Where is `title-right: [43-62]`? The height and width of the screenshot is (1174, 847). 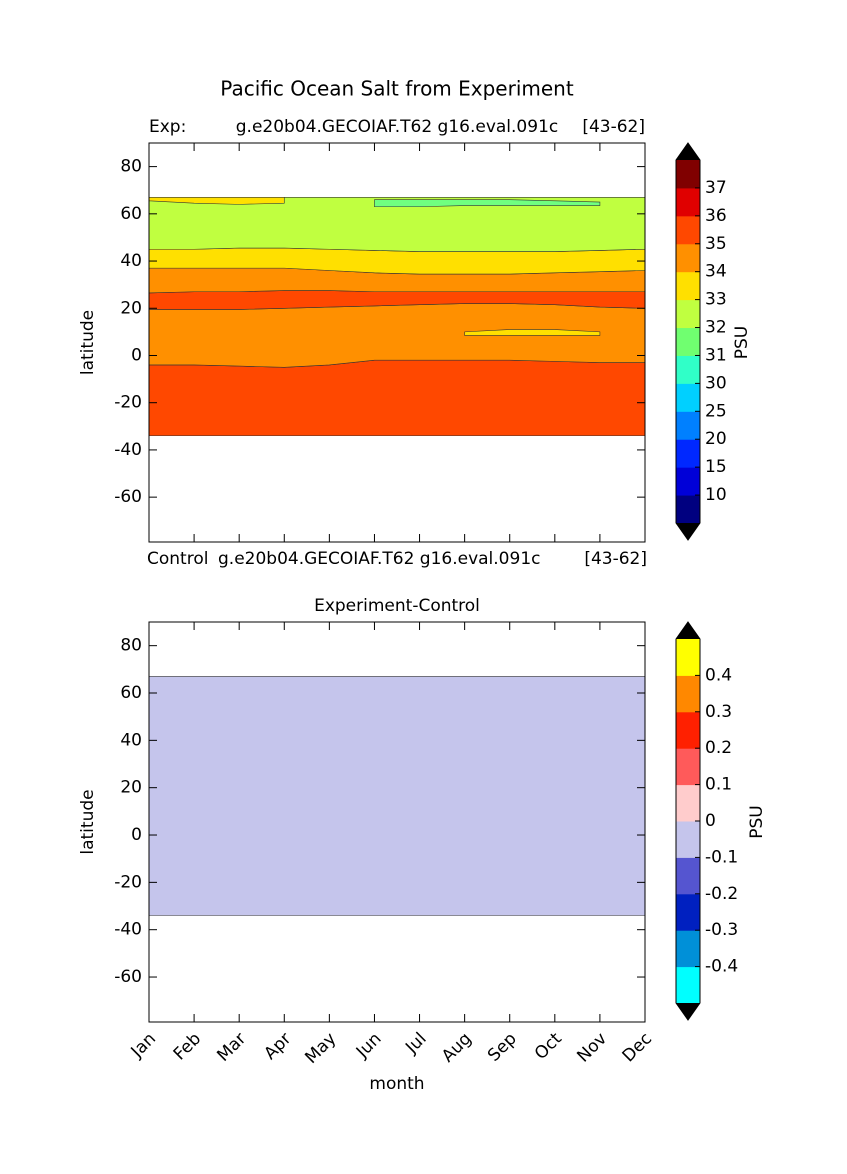 title-right: [43-62] is located at coordinates (613, 127).